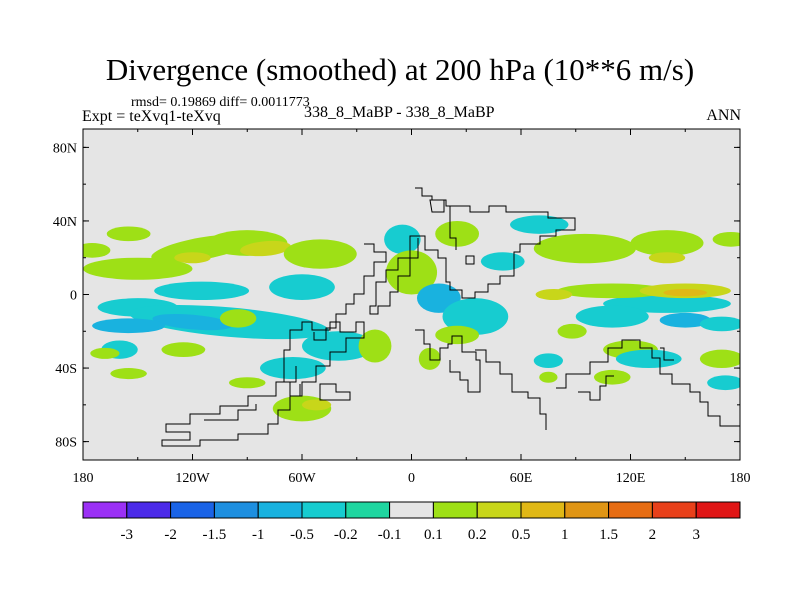  Describe the element at coordinates (258, 535) in the screenshot. I see `colorbar-label-3: -1` at that location.